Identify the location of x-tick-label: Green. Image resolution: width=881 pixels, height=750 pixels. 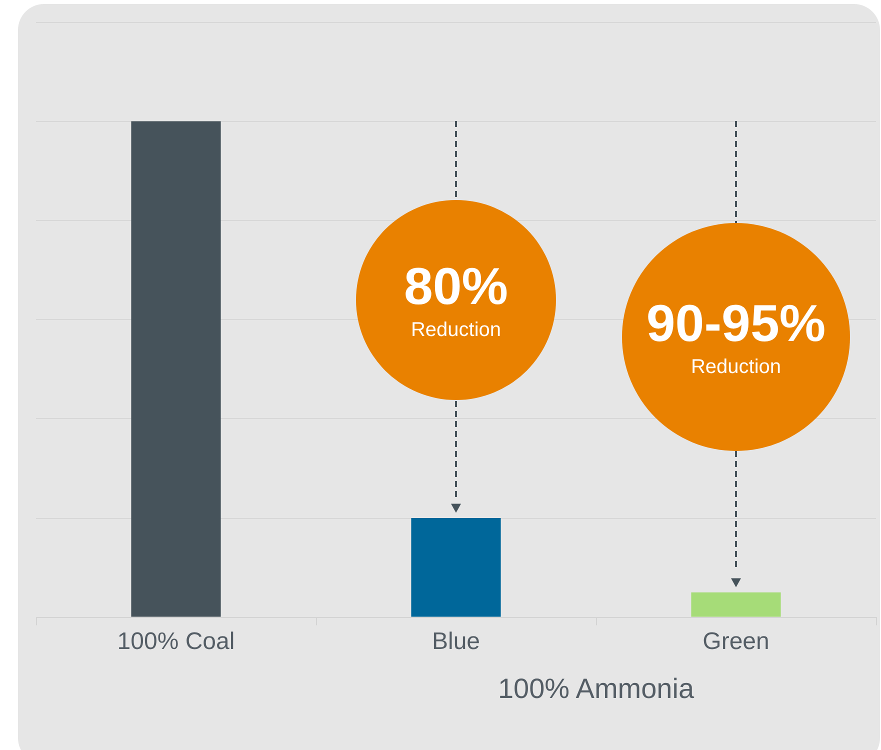
(736, 642).